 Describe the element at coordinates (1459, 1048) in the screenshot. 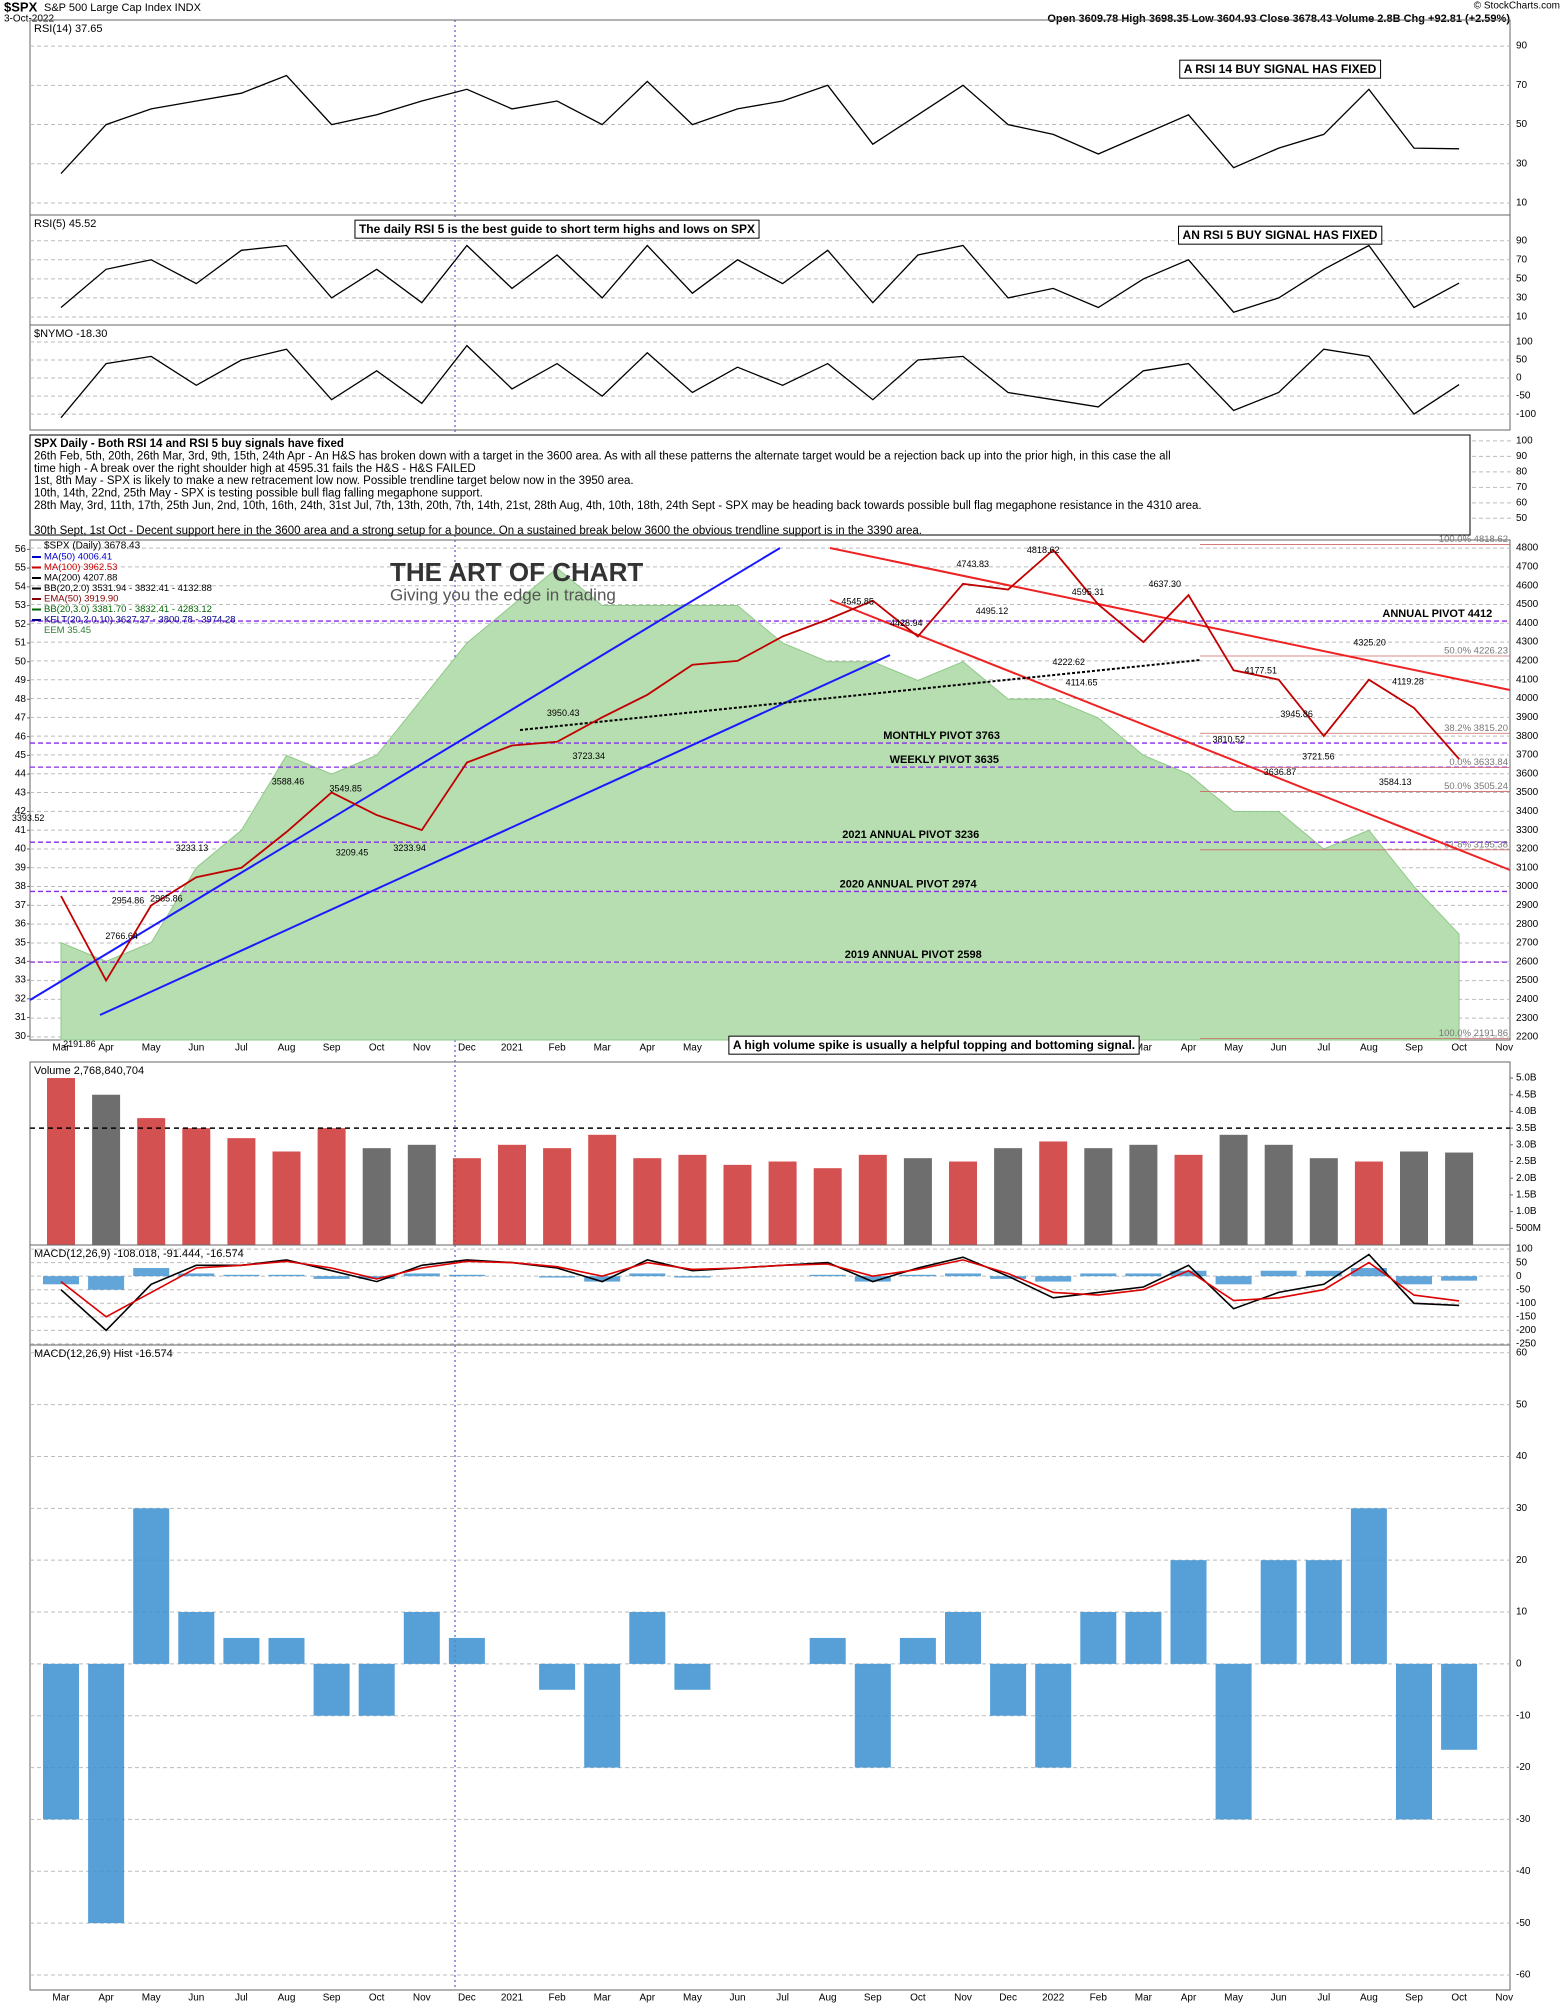

I see `x-tick-label: Oct` at that location.